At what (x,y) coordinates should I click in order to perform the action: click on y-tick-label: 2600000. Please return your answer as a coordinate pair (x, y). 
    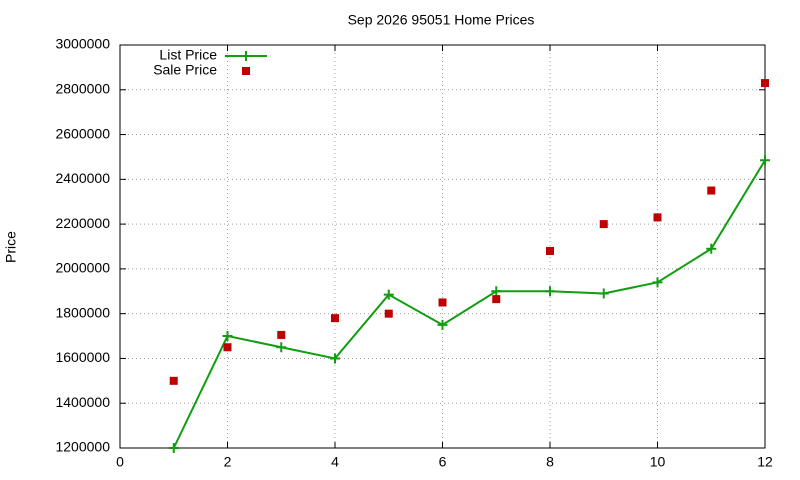
    Looking at the image, I should click on (82, 133).